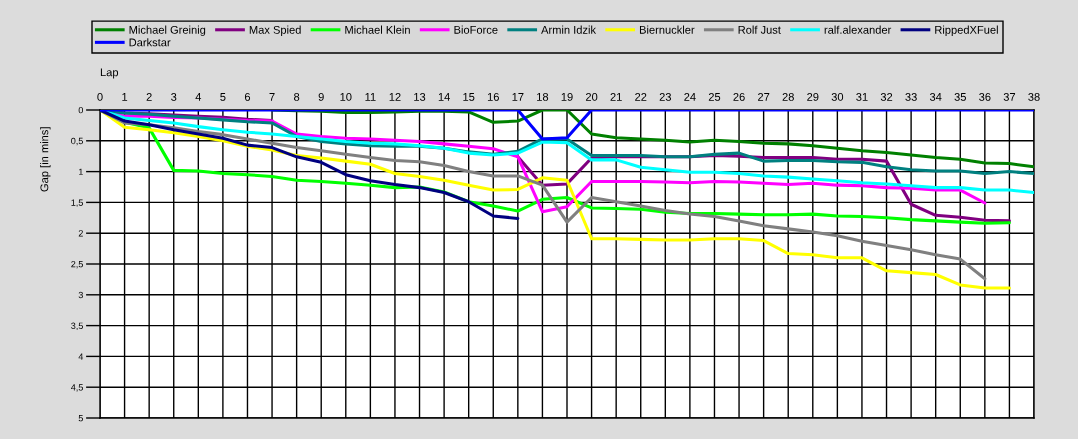 This screenshot has height=439, width=1078. I want to click on x-tick-label: 6, so click(247, 96).